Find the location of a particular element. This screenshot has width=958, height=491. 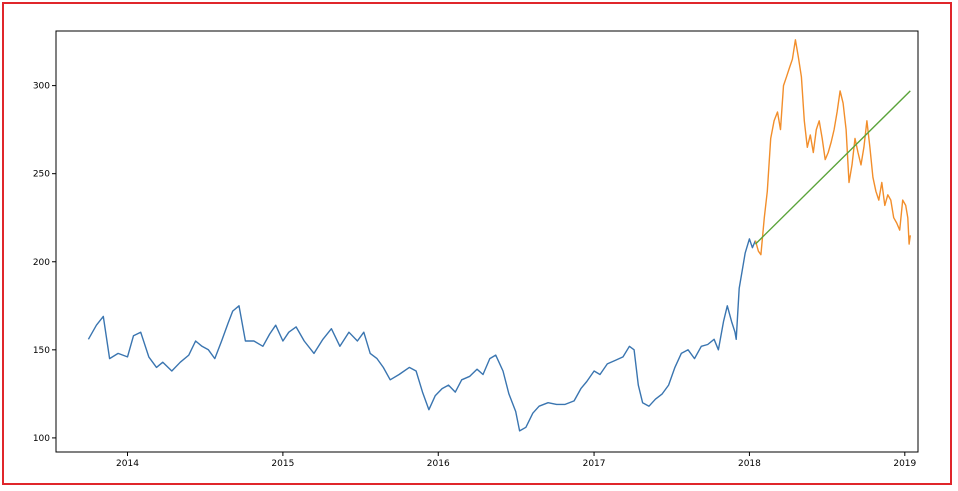

x-tick-label: 2015 is located at coordinates (282, 464).